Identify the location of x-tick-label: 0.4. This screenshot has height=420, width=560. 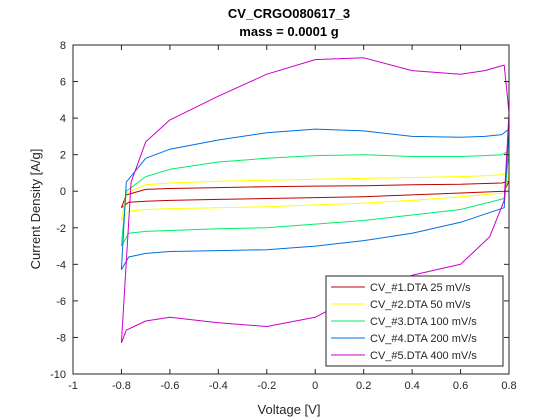
(411, 386).